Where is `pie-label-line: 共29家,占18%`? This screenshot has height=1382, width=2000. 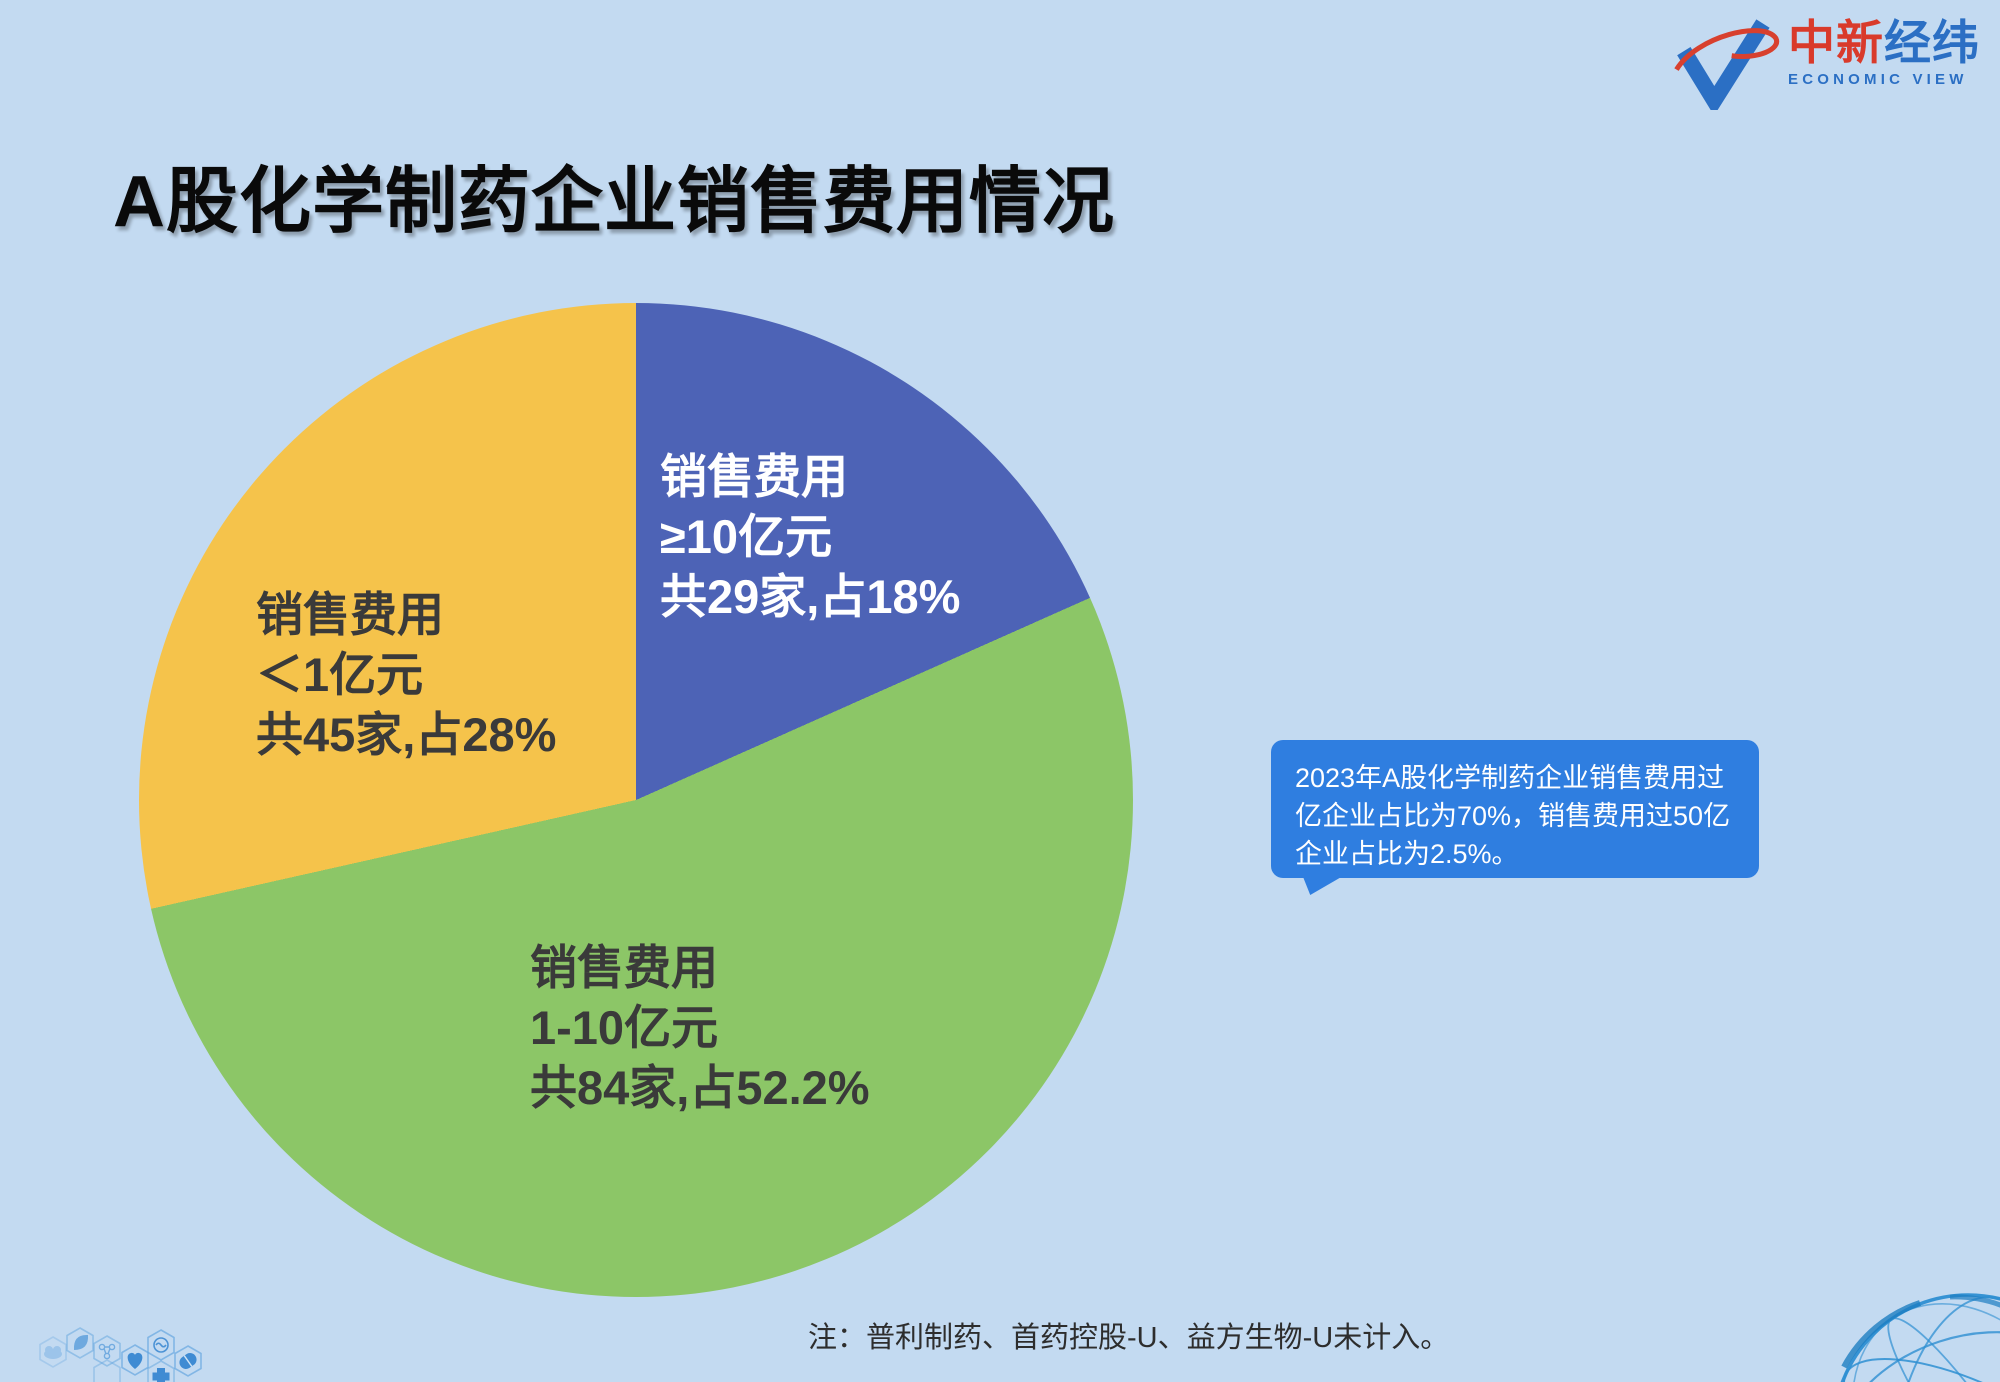
pie-label-line: 共29家,占18% is located at coordinates (810, 596).